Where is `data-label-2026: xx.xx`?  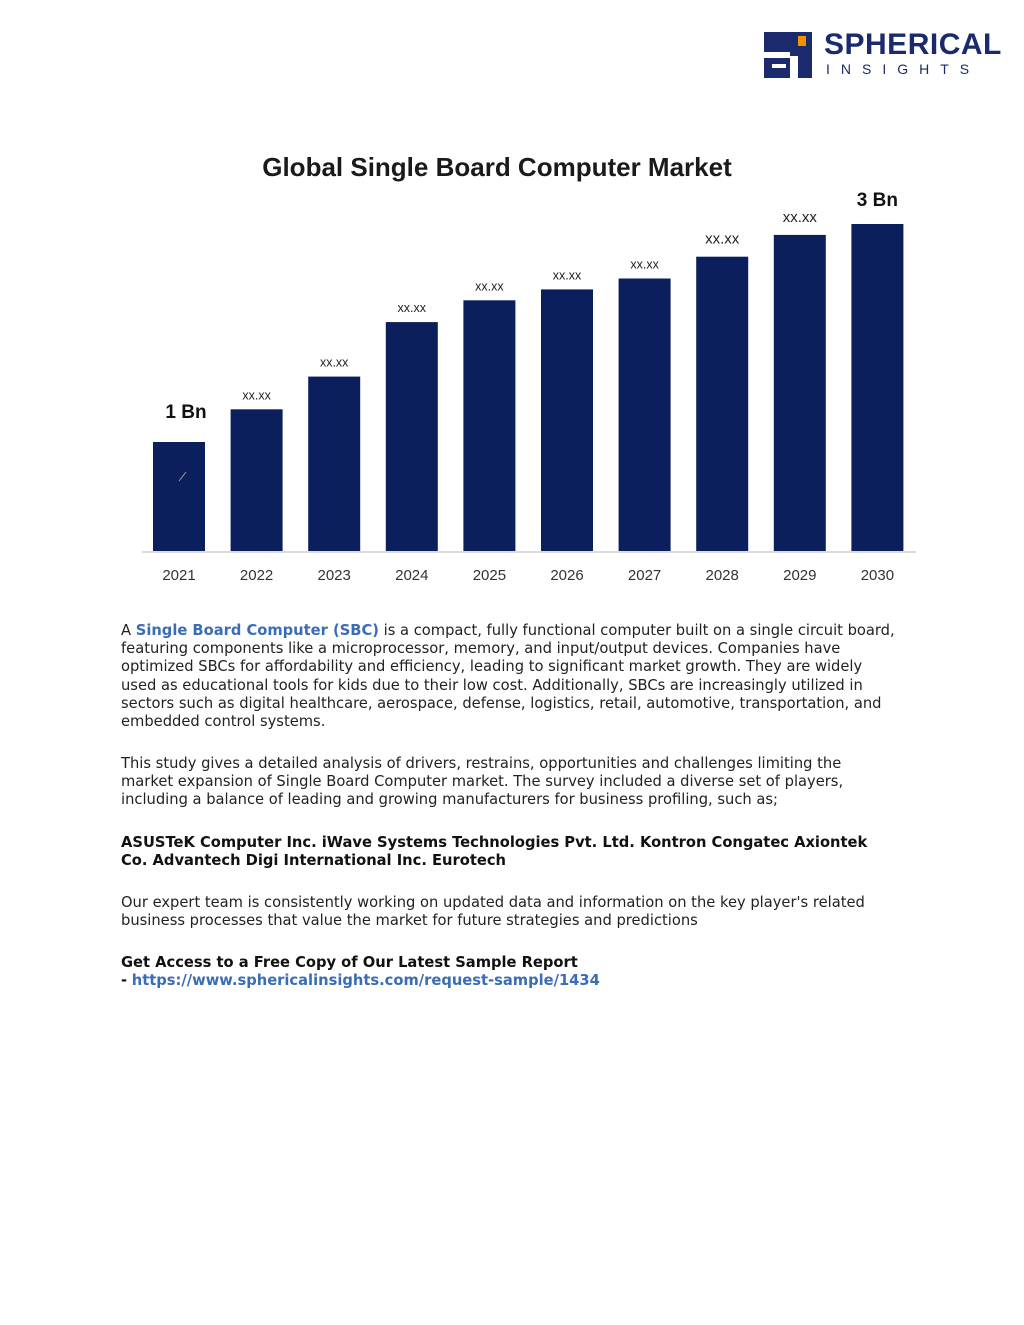 data-label-2026: xx.xx is located at coordinates (567, 275).